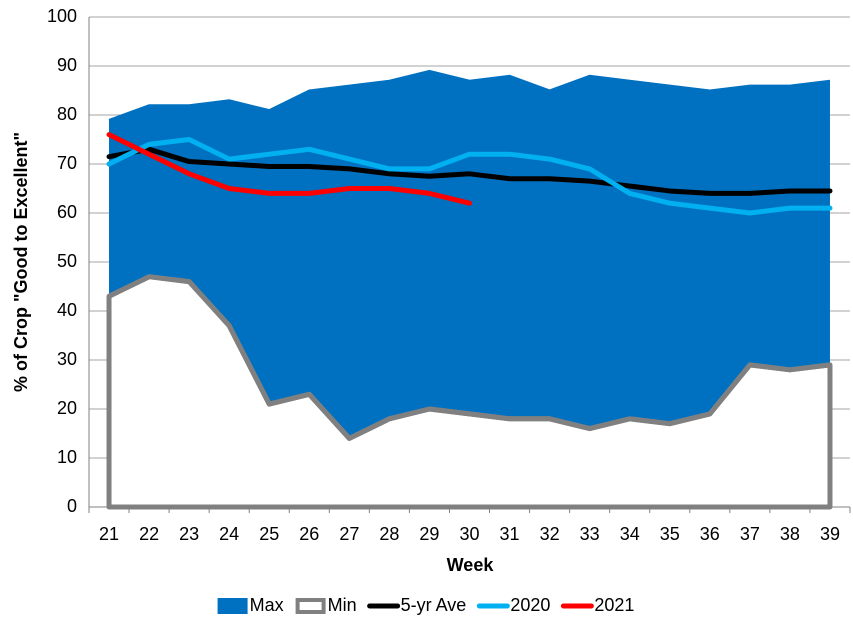 This screenshot has height=622, width=853. I want to click on y-tick-label: 60, so click(67, 212).